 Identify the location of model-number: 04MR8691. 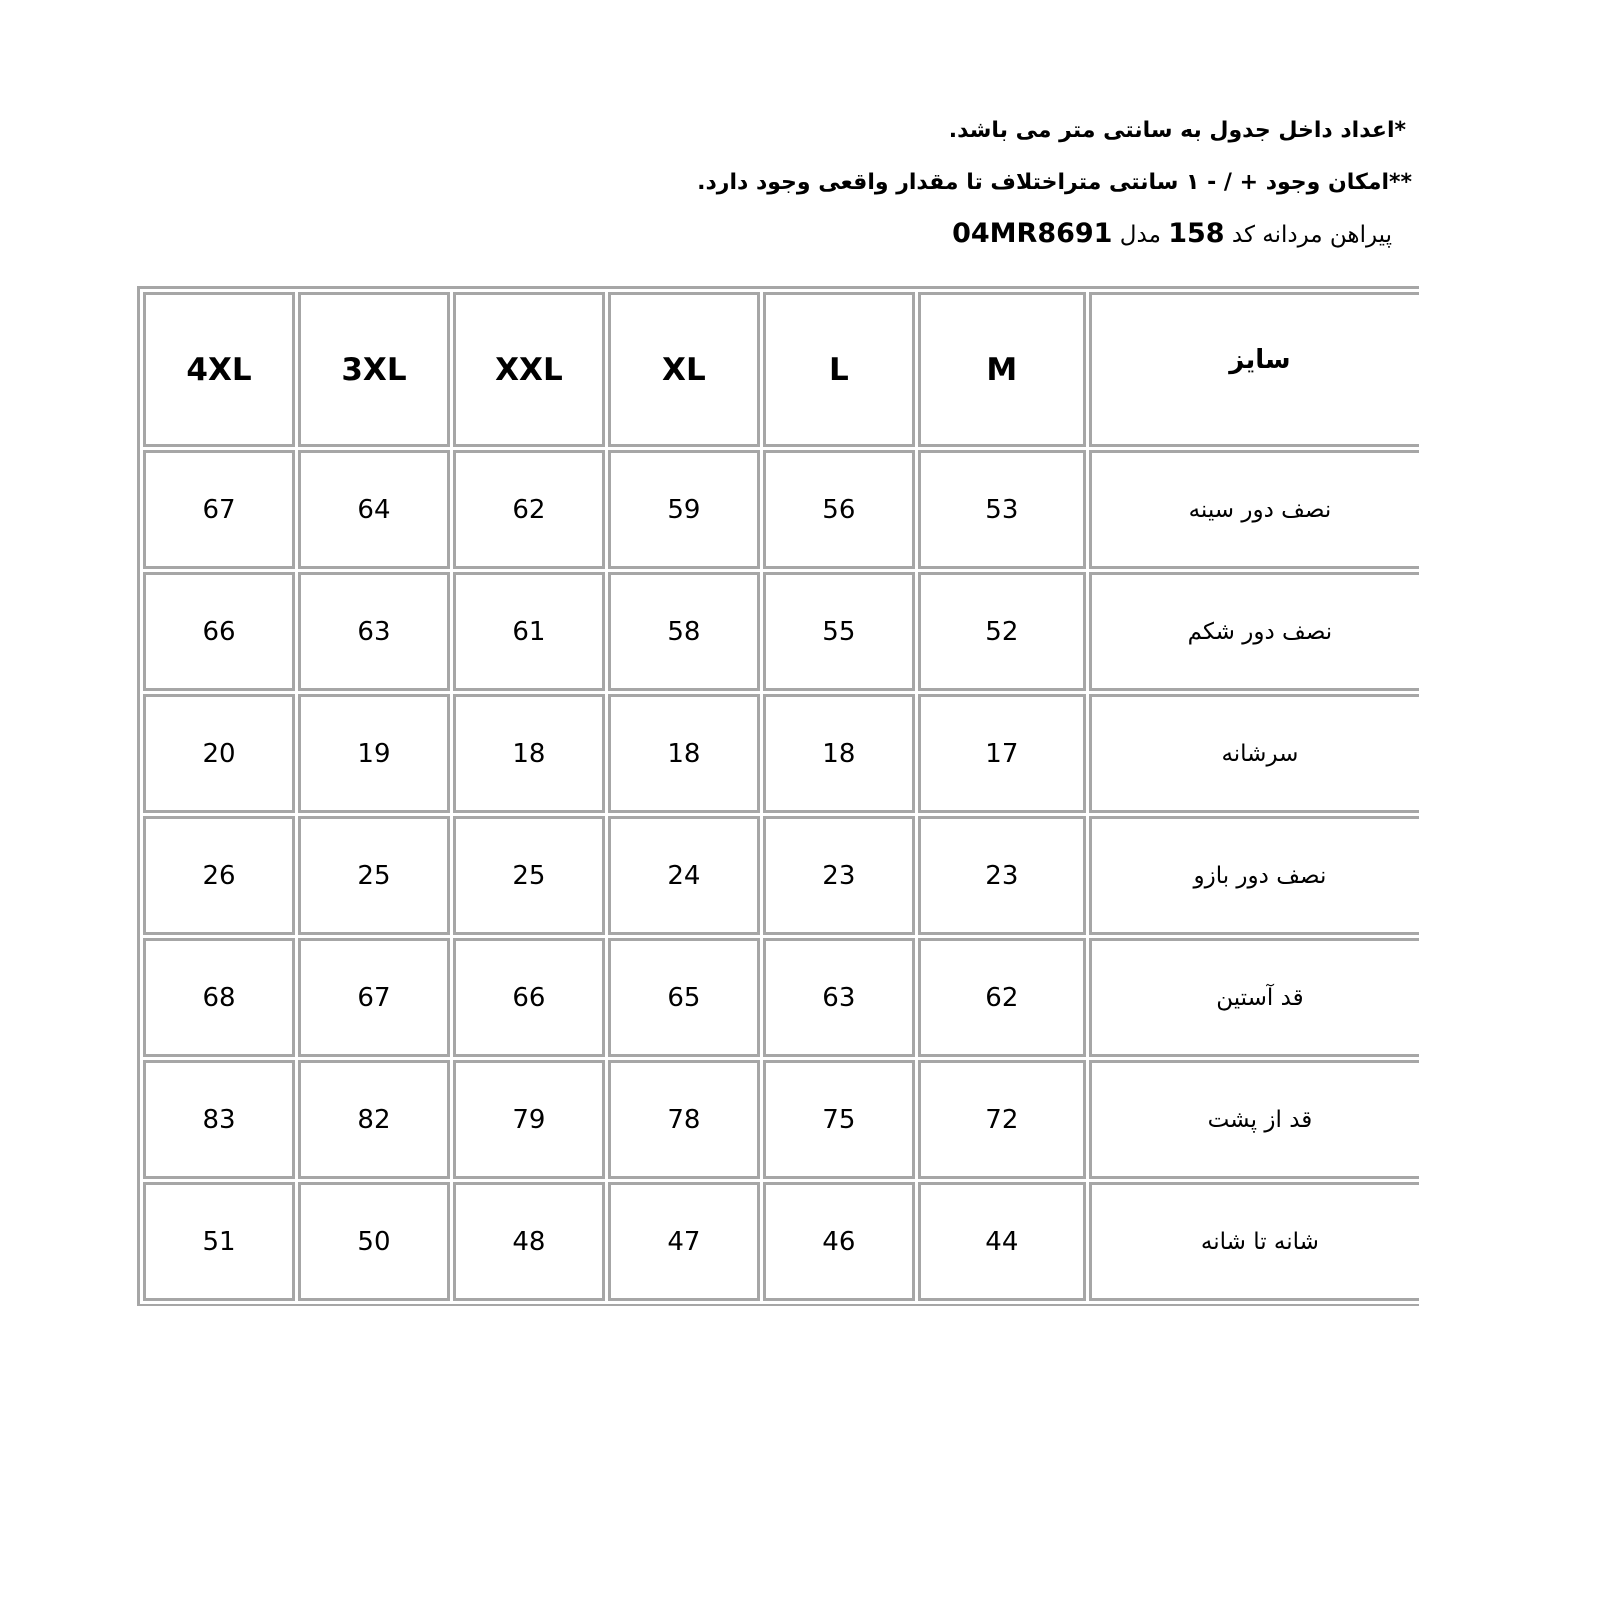
(1032, 233).